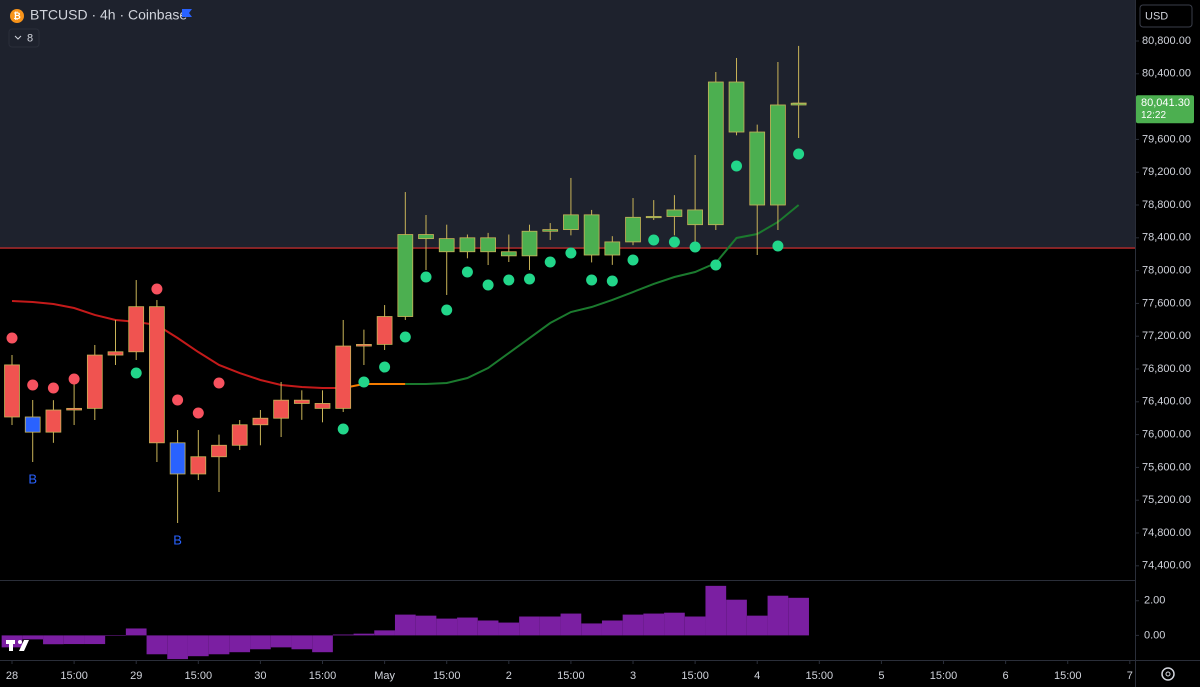 The height and width of the screenshot is (687, 1200). Describe the element at coordinates (187, 13) in the screenshot. I see `flag-icon` at that location.